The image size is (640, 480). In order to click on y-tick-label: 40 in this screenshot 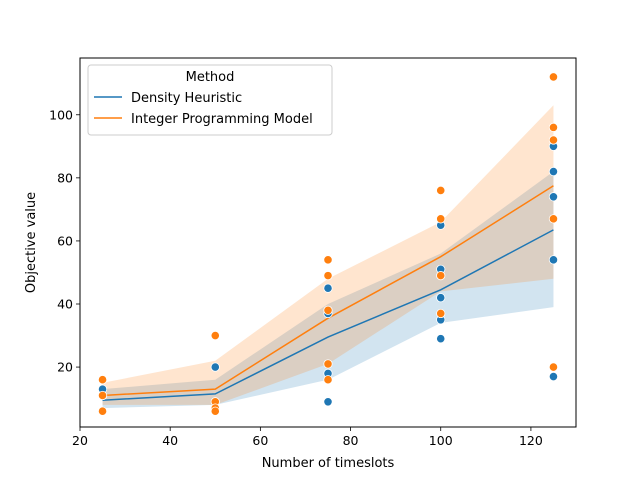, I will do `click(65, 304)`.